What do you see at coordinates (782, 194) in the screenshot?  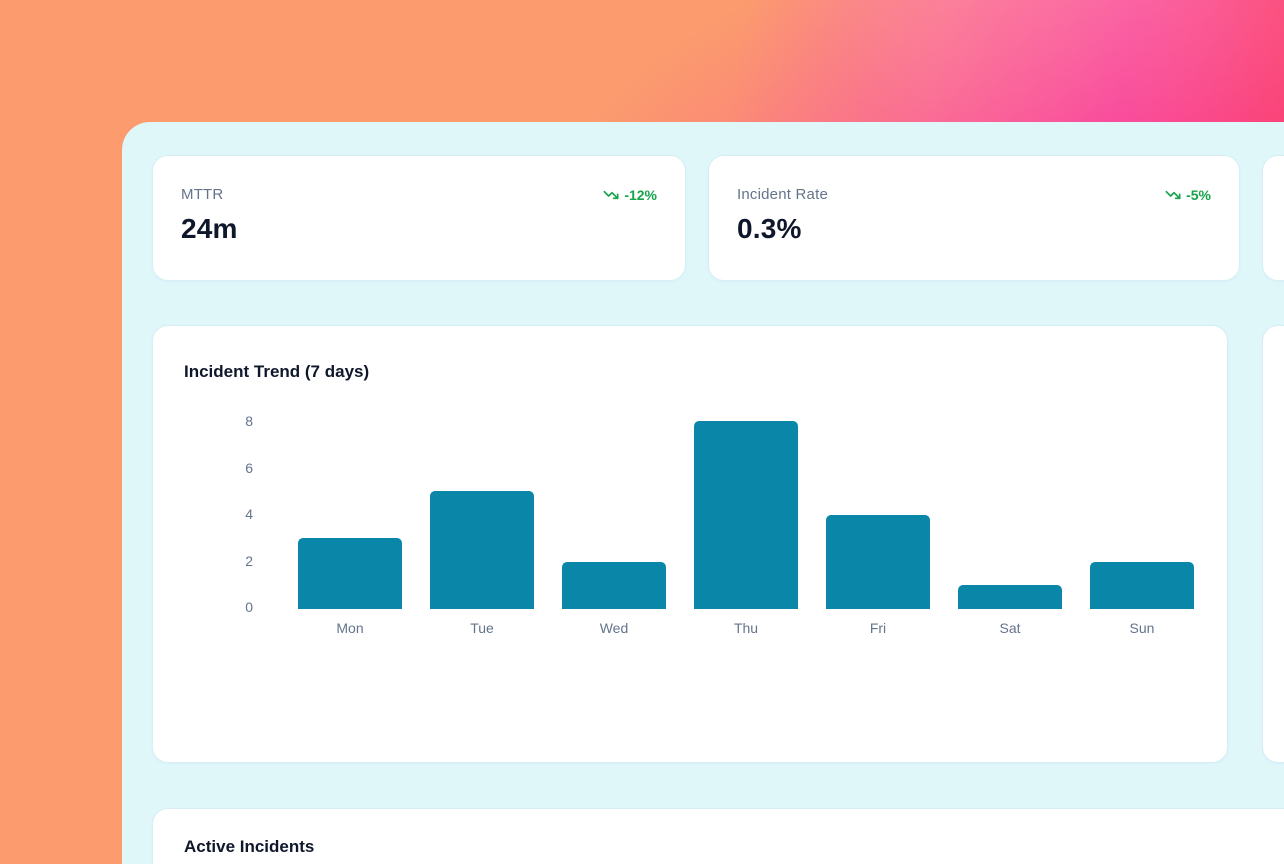 I see `stat-label: Incident Rate` at bounding box center [782, 194].